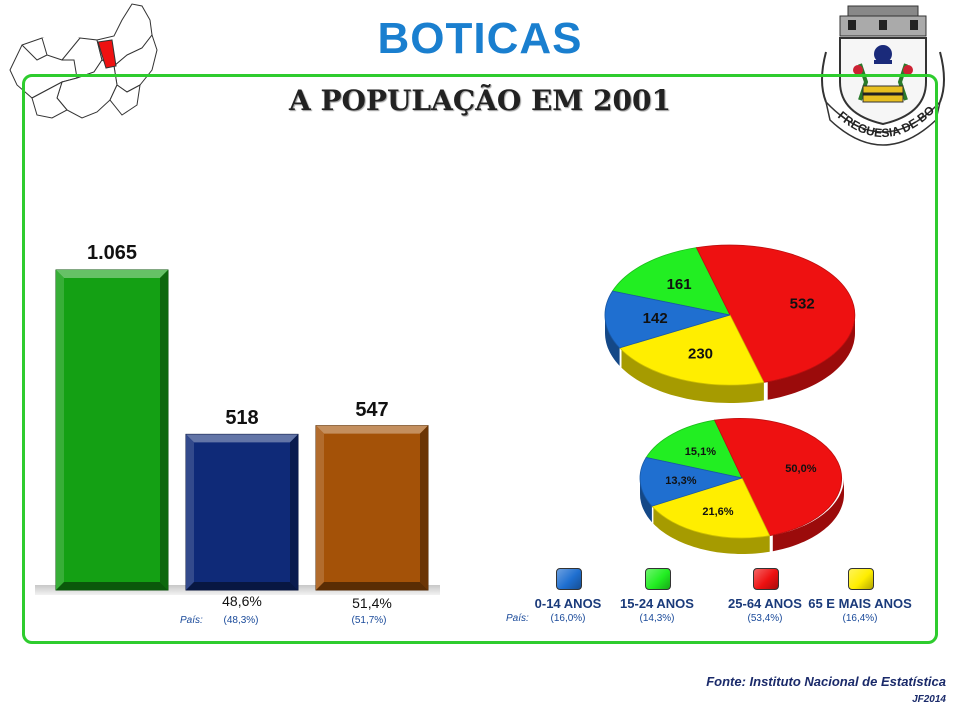 This screenshot has height=720, width=960. I want to click on legend-pais-value: (16,4%), so click(860, 618).